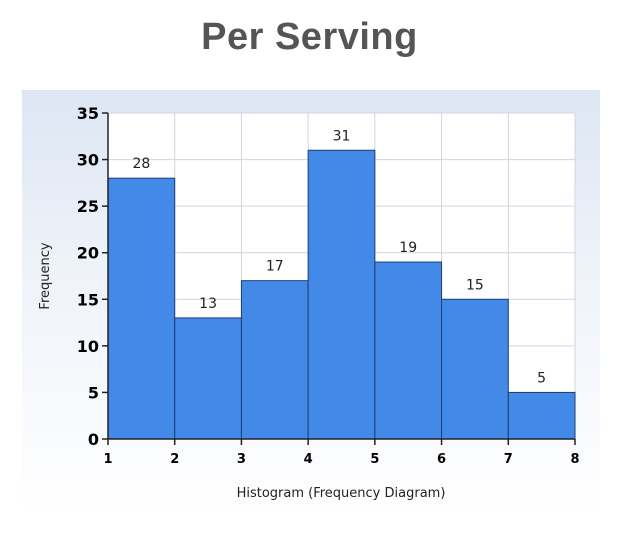 Image resolution: width=619 pixels, height=540 pixels. What do you see at coordinates (141, 164) in the screenshot?
I see `bar-data-label: 28` at bounding box center [141, 164].